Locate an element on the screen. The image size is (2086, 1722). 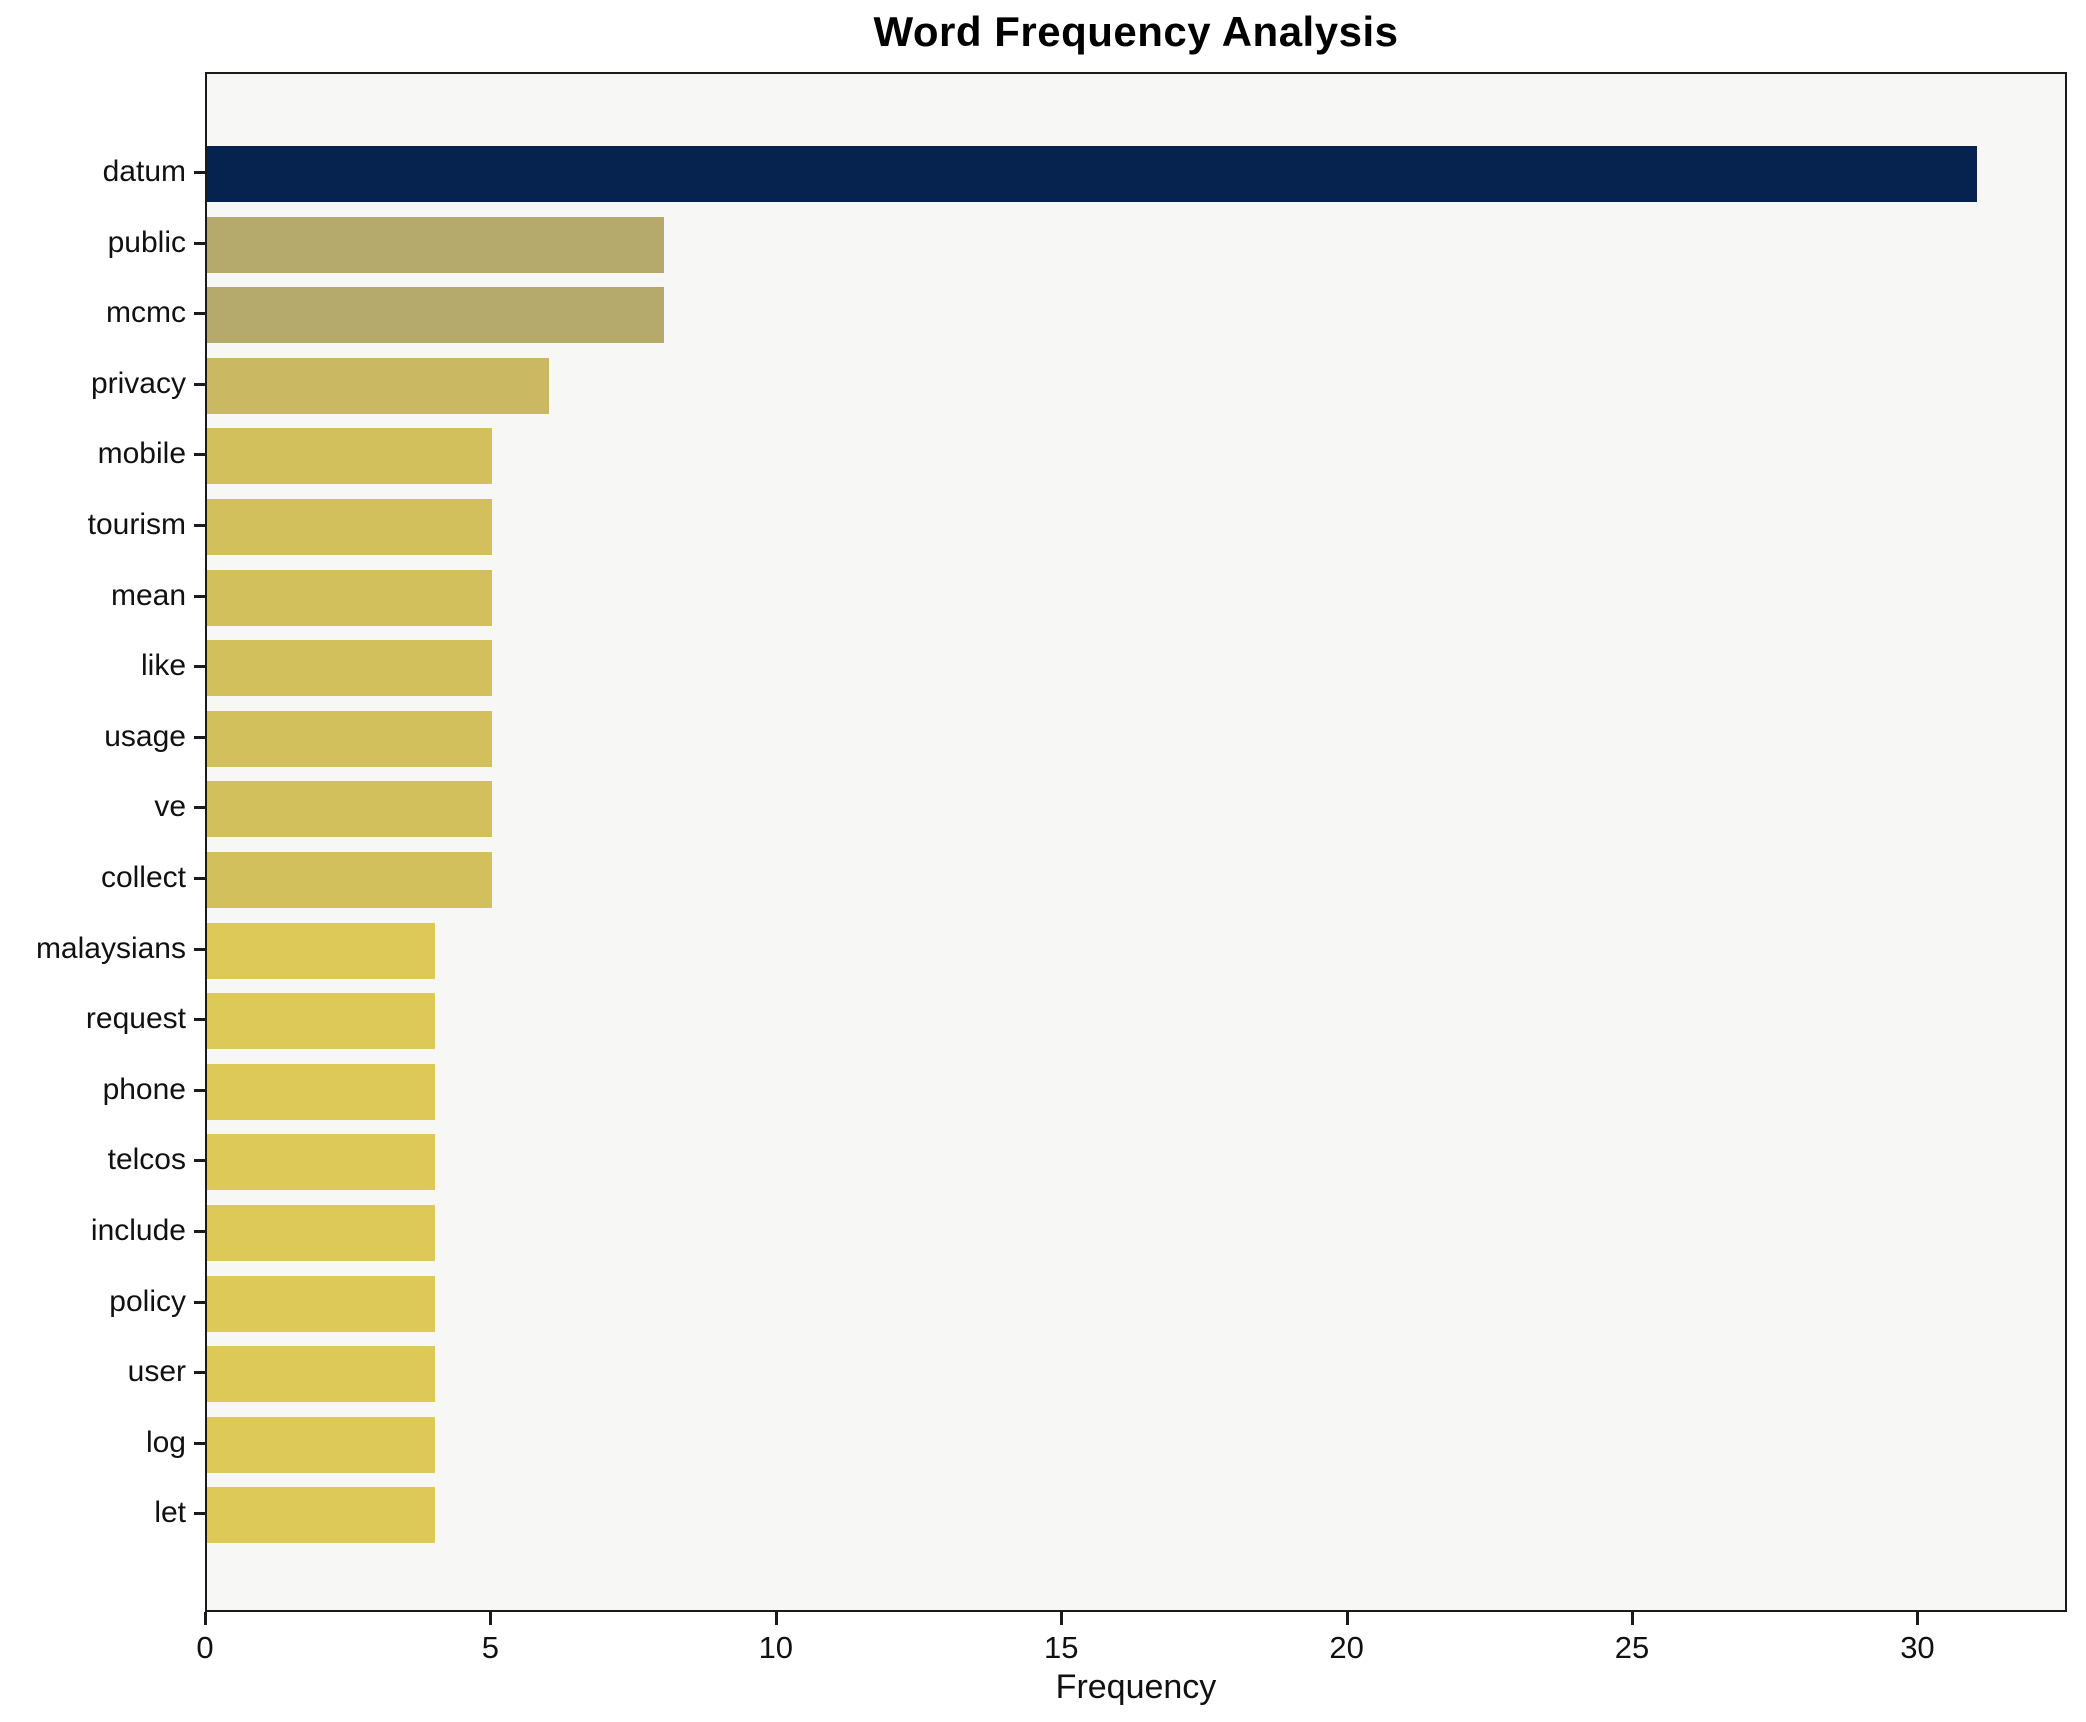
bar-mobile is located at coordinates (350, 456).